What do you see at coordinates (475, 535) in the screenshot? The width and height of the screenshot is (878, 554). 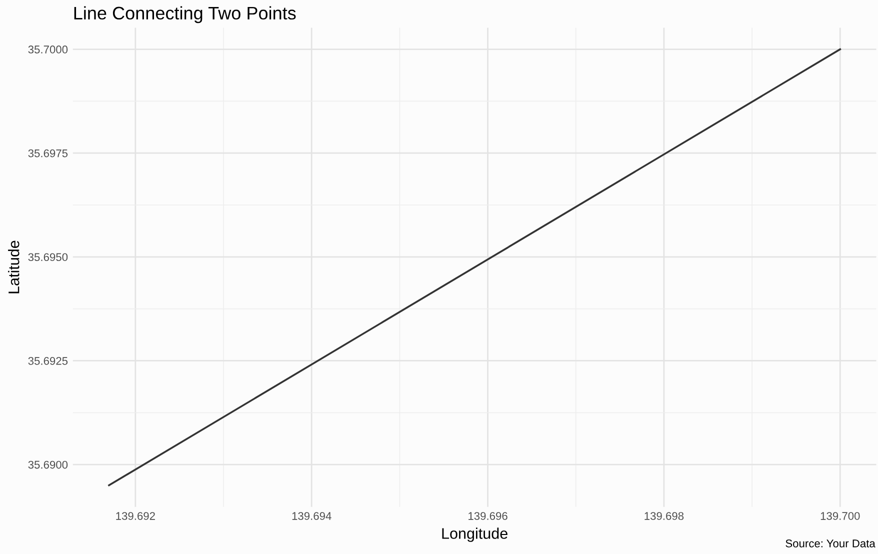 I see `x-axis-title: Longitude` at bounding box center [475, 535].